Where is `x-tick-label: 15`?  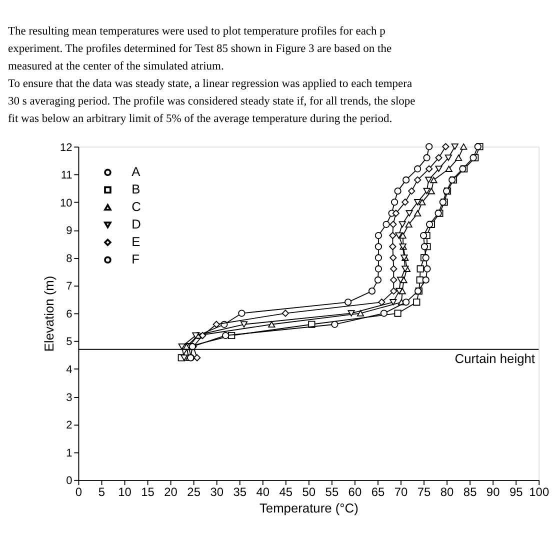 x-tick-label: 15 is located at coordinates (148, 492).